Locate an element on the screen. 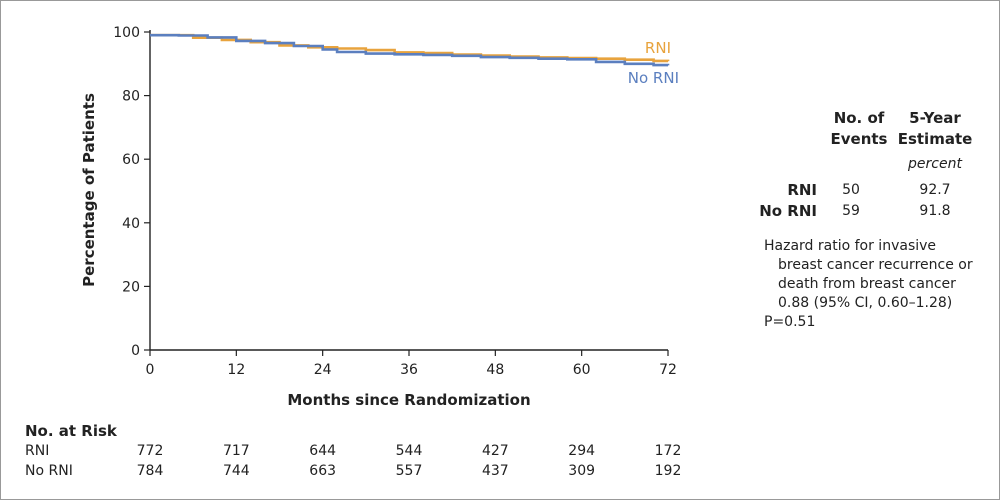  events-row-label-no-rni: No RNI is located at coordinates (788, 211).